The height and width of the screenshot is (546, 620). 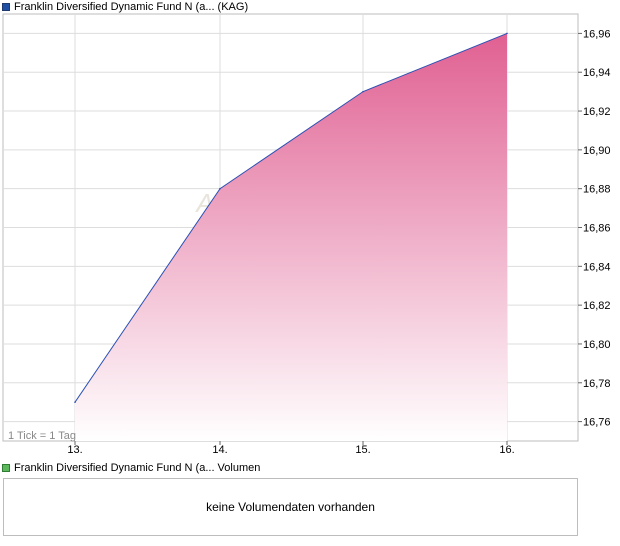 What do you see at coordinates (362, 450) in the screenshot?
I see `x-tick-label: 15.` at bounding box center [362, 450].